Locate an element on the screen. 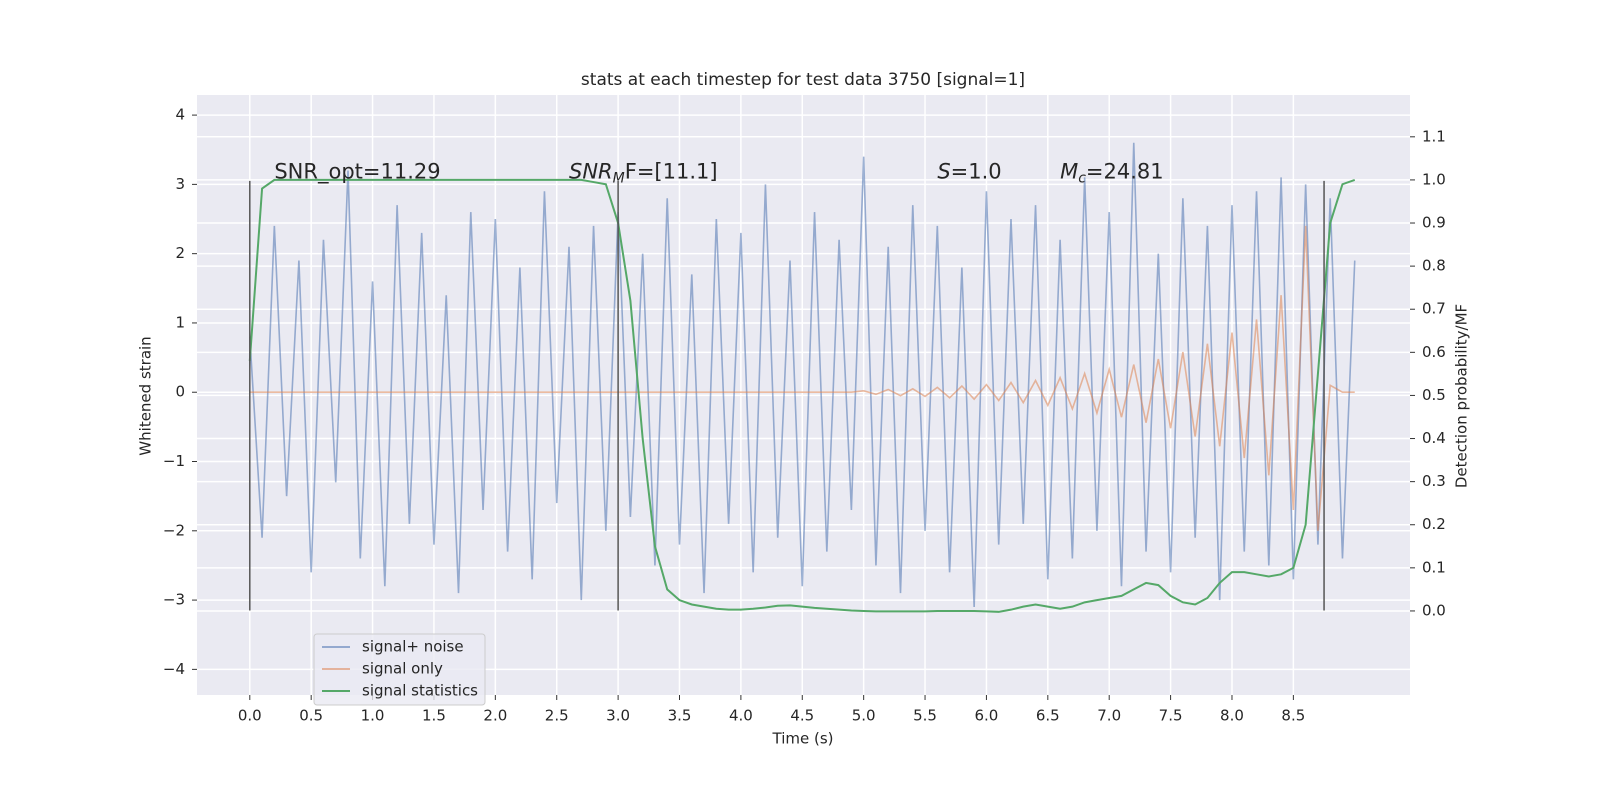 The width and height of the screenshot is (1600, 800). annotation-part: F=[11.1] is located at coordinates (671, 172).